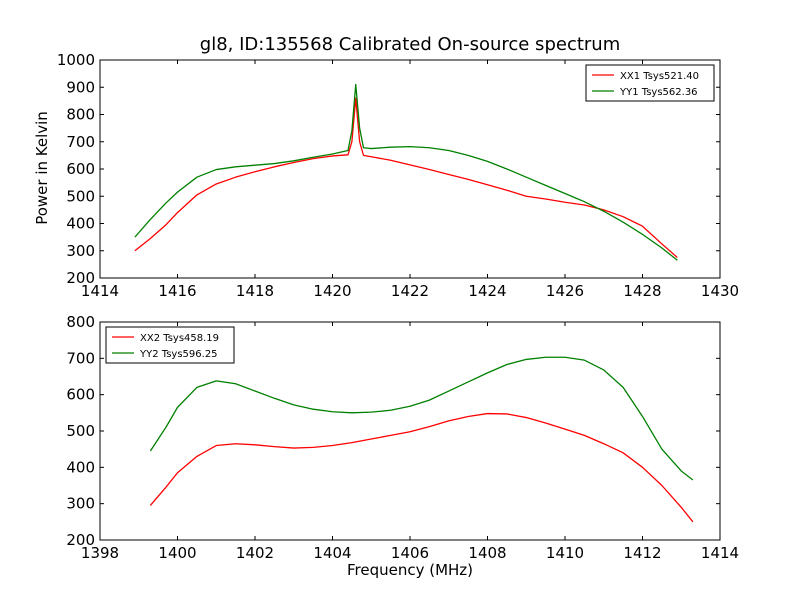 This screenshot has height=600, width=800. I want to click on x-tick-label: 1408, so click(487, 553).